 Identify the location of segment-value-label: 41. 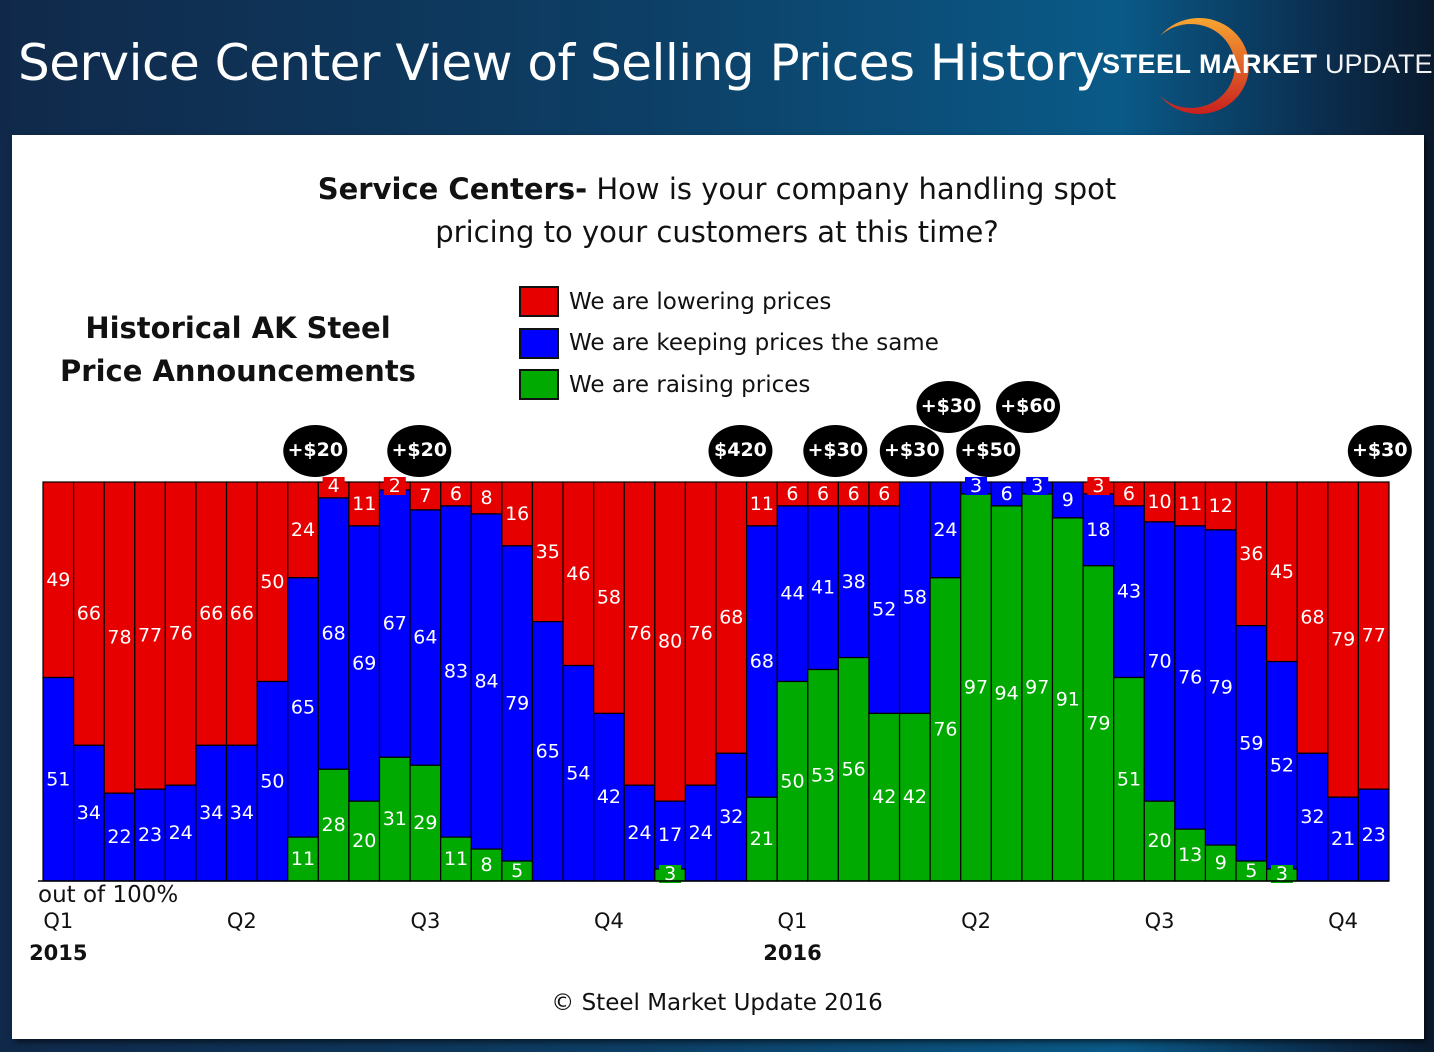
(823, 588).